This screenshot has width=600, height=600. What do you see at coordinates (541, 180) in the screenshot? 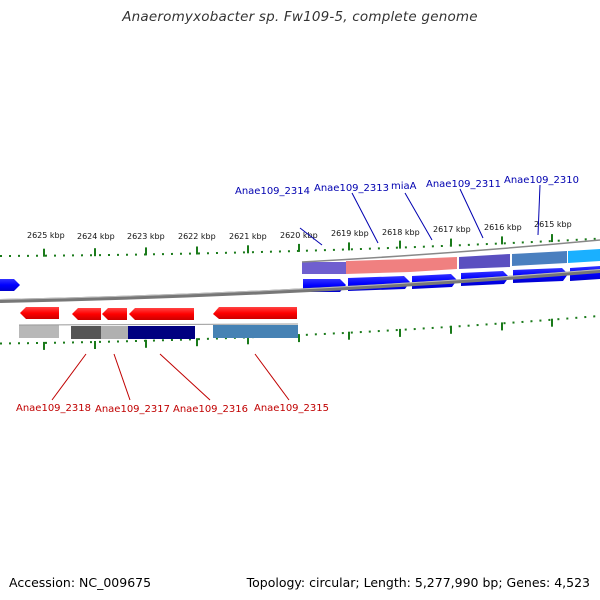
I see `gene-label: Anae109_2310` at bounding box center [541, 180].